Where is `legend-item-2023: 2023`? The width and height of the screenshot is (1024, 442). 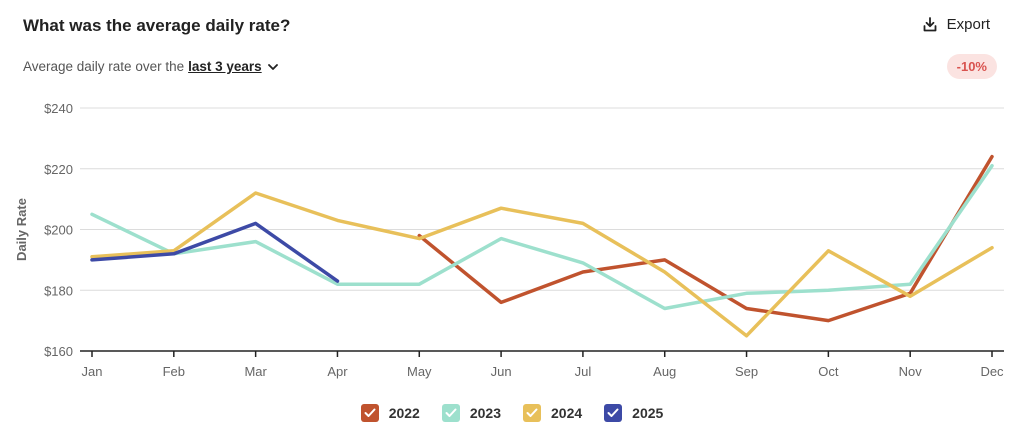 legend-item-2023: 2023 is located at coordinates (471, 413).